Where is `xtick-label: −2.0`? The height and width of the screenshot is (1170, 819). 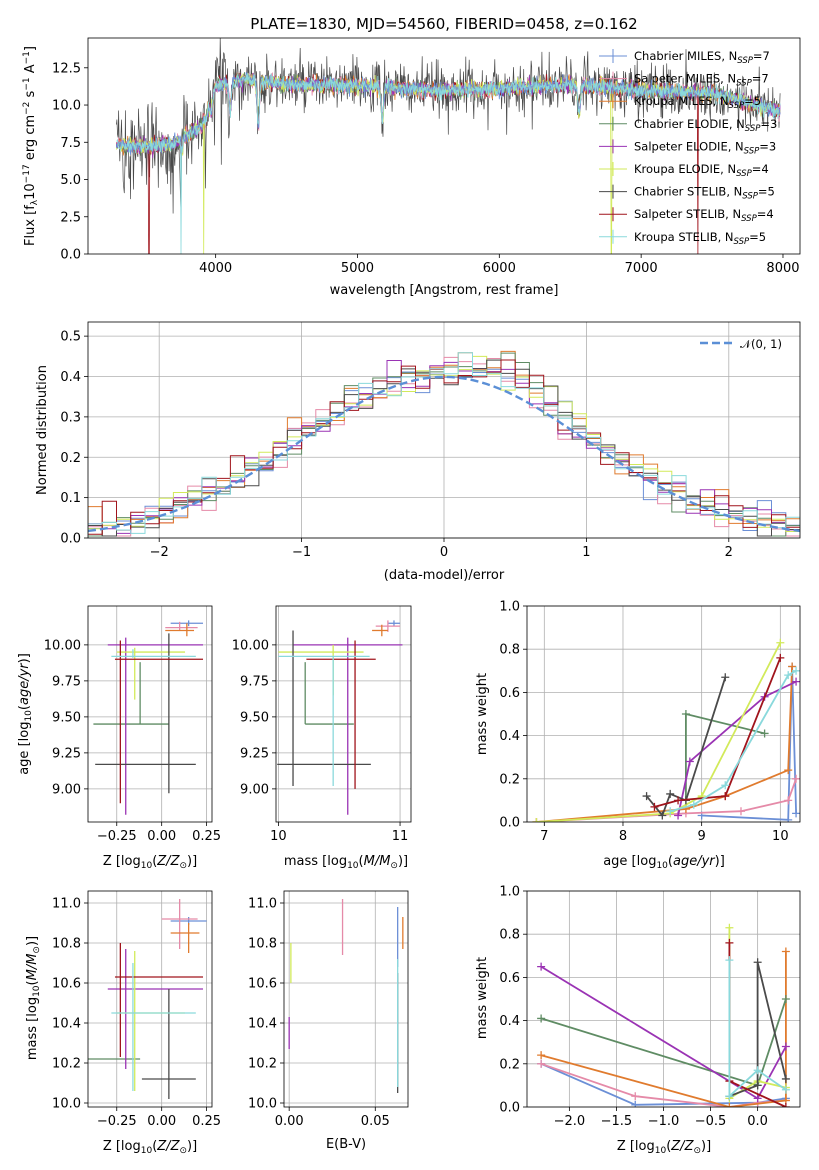
xtick-label: −2.0 is located at coordinates (570, 1121).